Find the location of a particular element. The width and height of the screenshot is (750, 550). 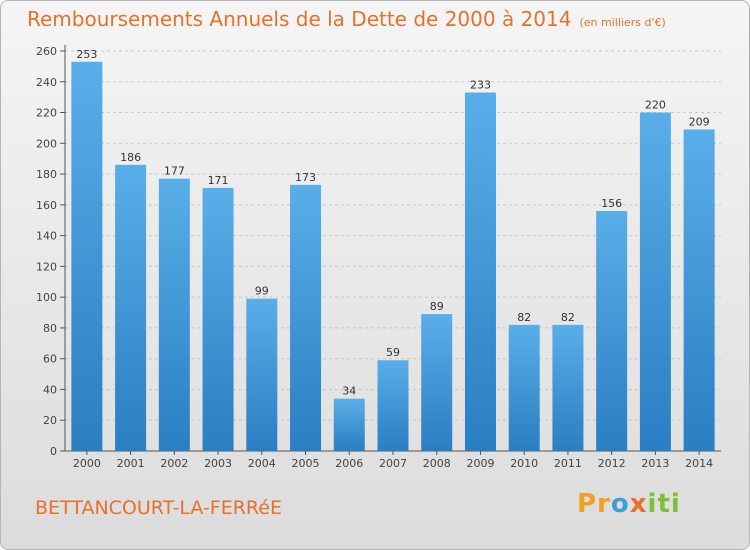

data-label-2014: 209 is located at coordinates (699, 121).